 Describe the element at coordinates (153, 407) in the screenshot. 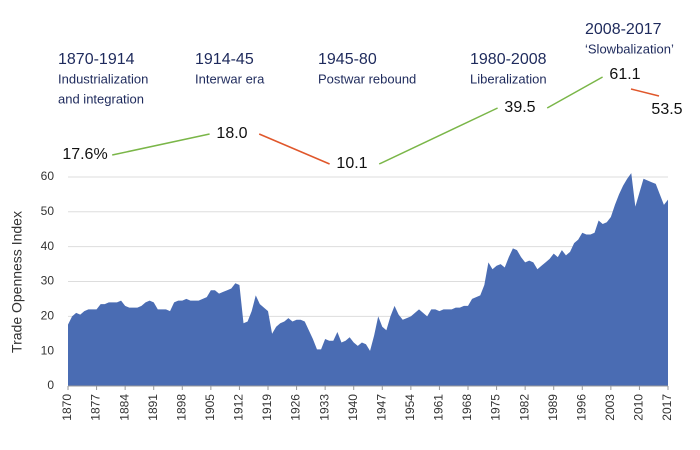

I see `x-tick-label: 1891` at that location.